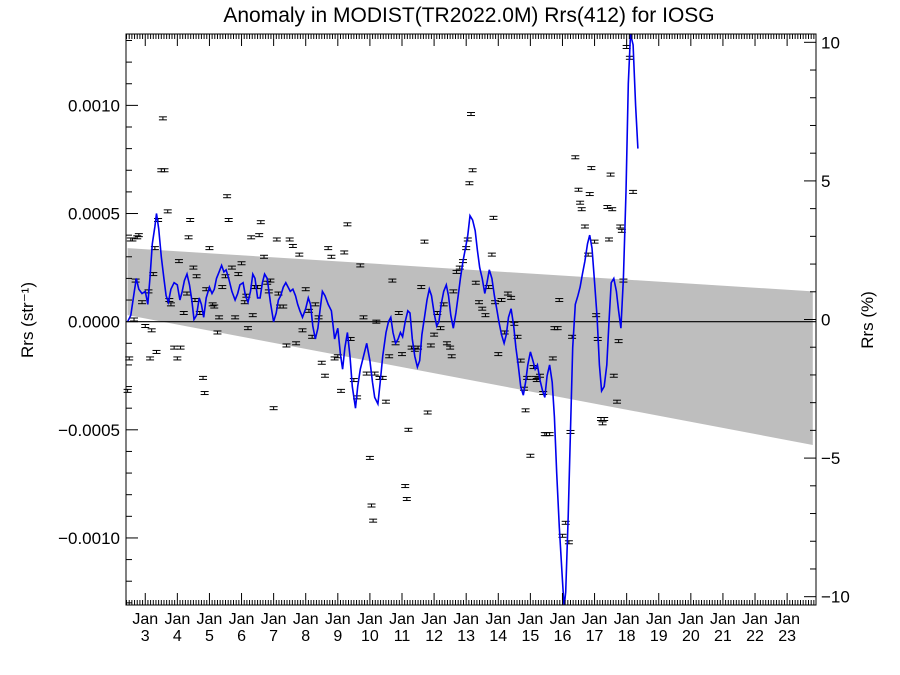 This screenshot has width=900, height=675. Describe the element at coordinates (145, 636) in the screenshot. I see `x-tick-year-label: 3` at that location.